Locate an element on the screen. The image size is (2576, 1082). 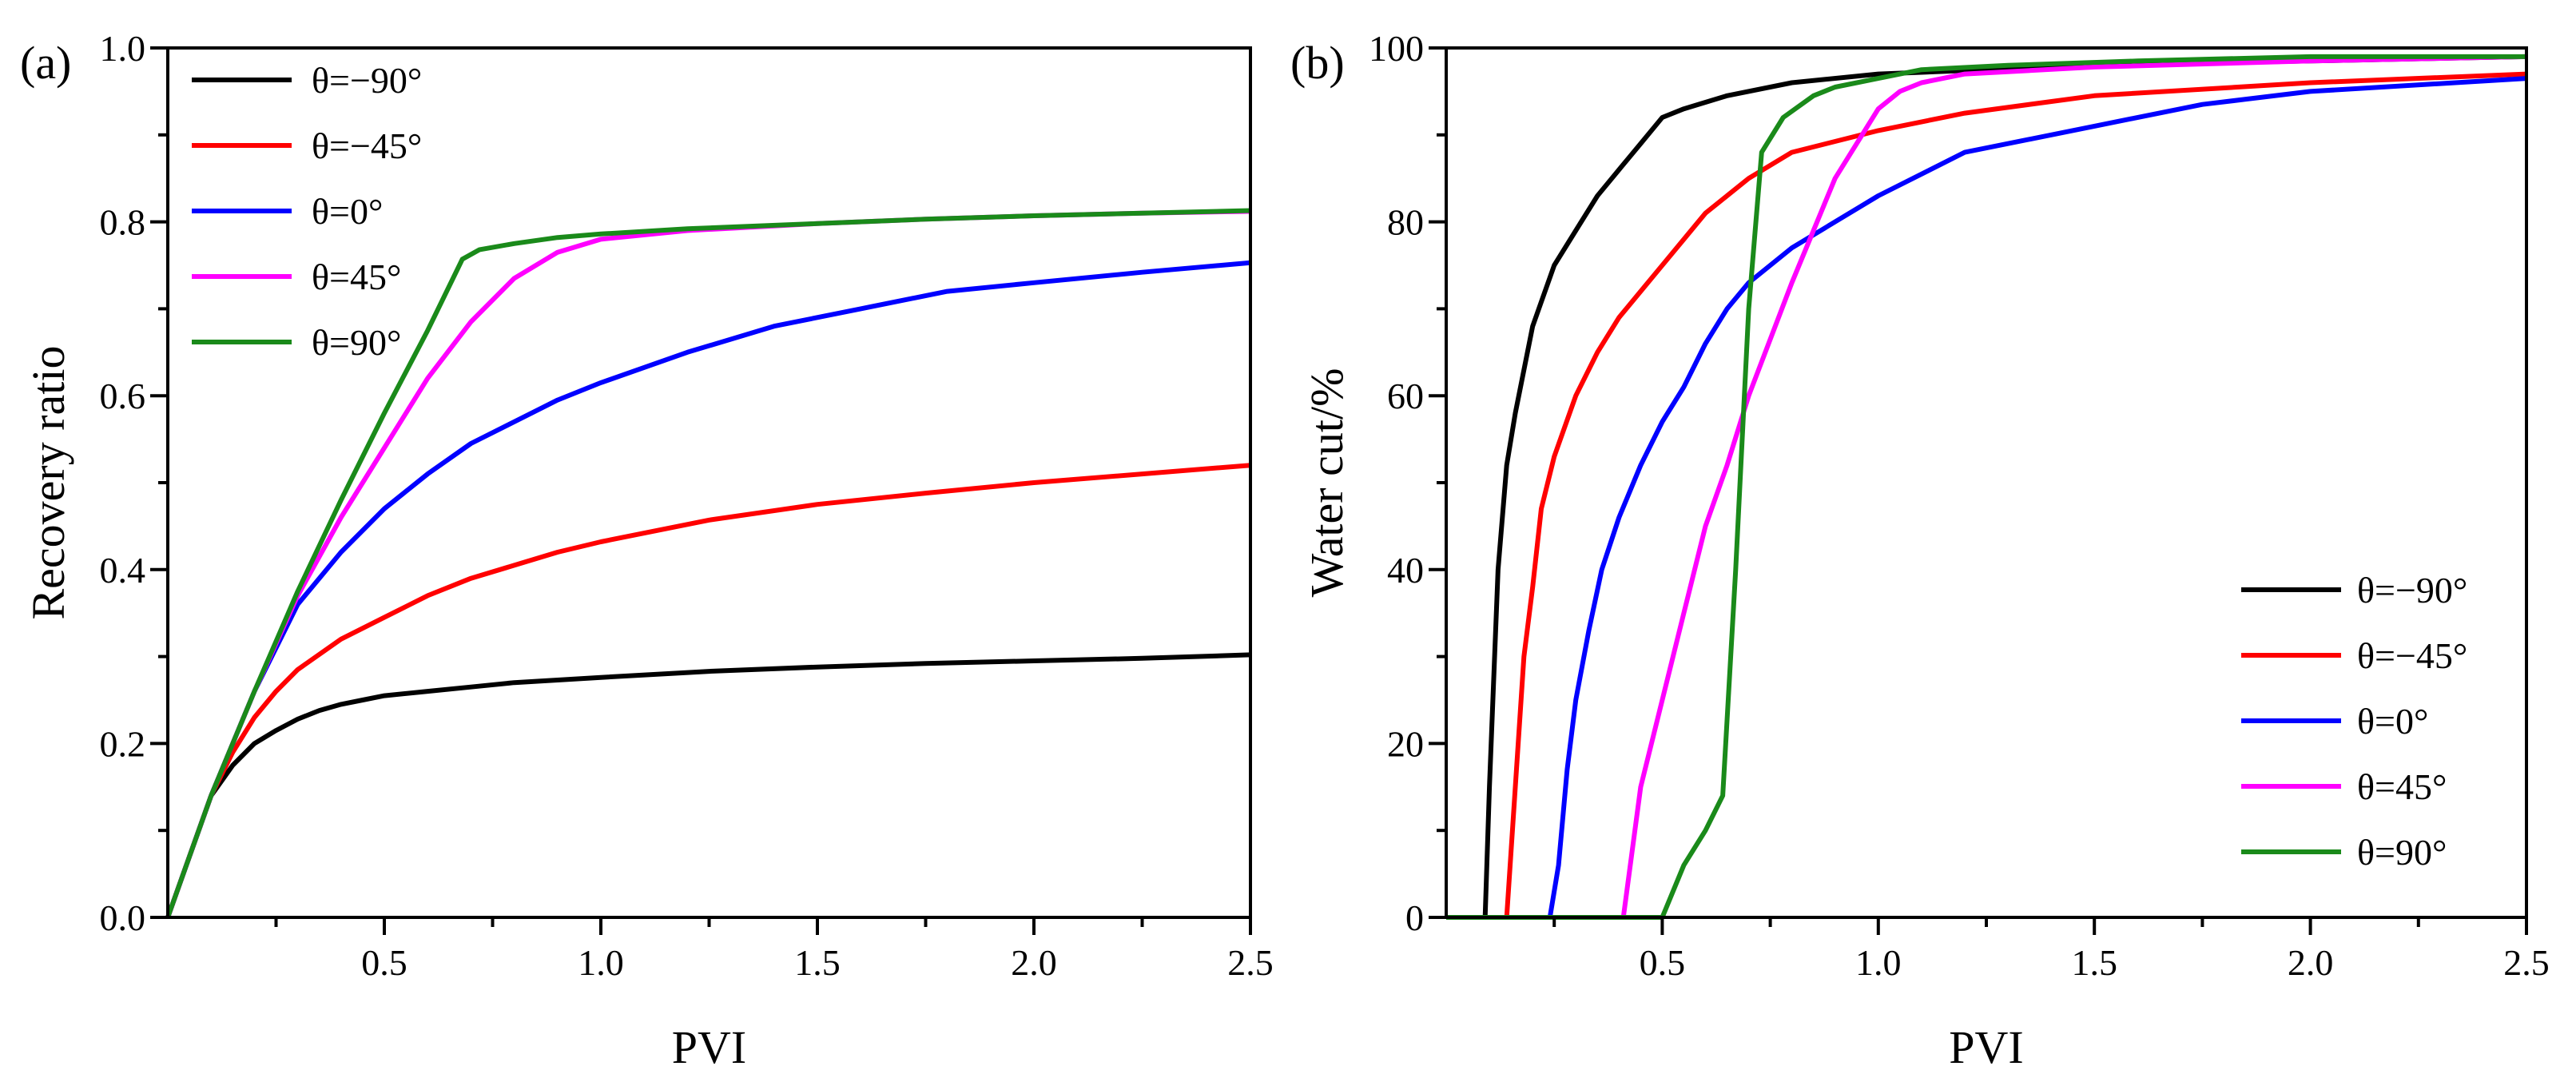
y-tick-label: 0 is located at coordinates (1414, 918).